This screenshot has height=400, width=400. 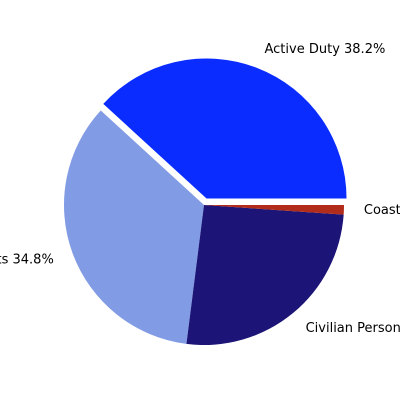 I want to click on pie-slice-civilian-personnel, so click(x=265, y=275).